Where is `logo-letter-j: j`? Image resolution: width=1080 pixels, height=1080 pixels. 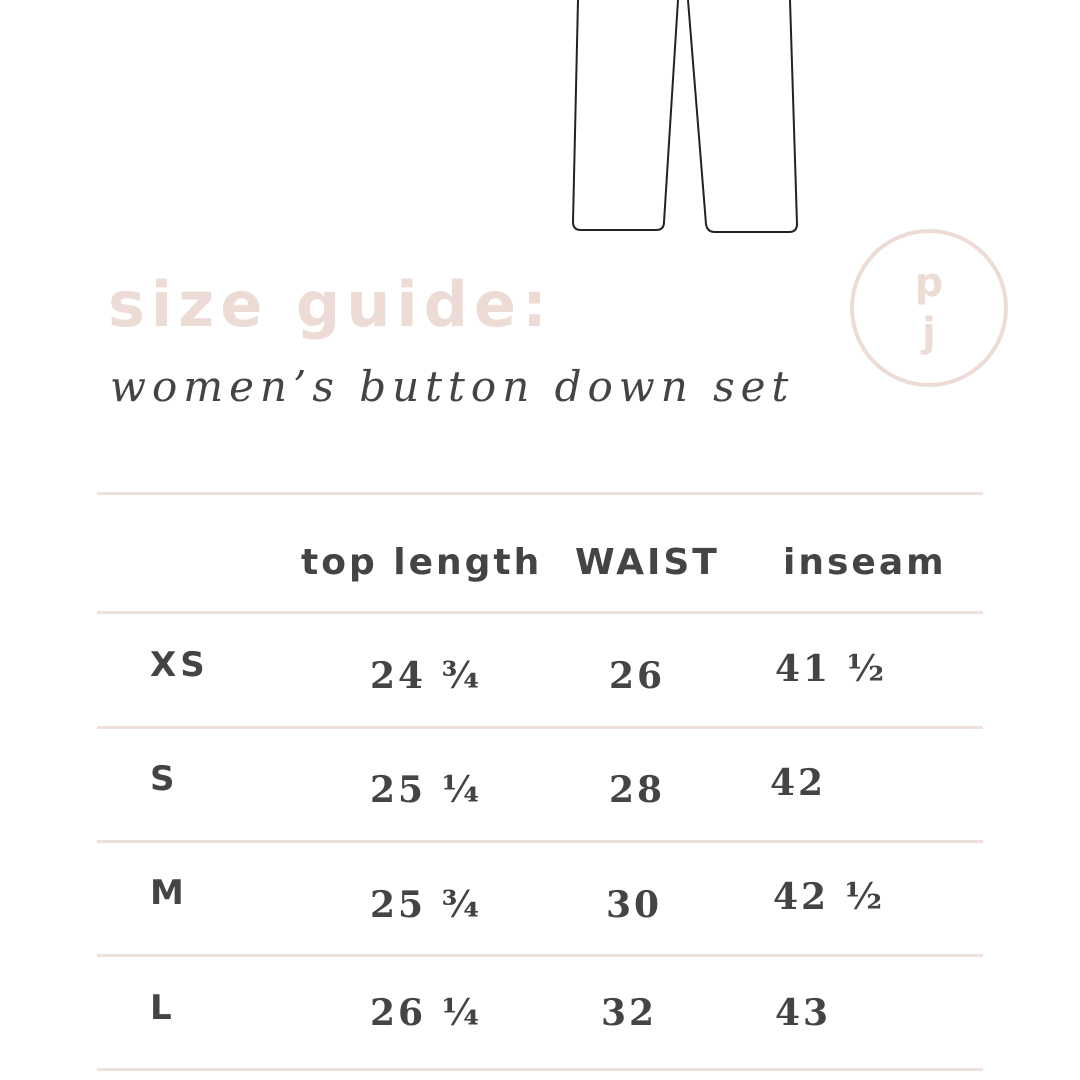 logo-letter-j: j is located at coordinates (929, 333).